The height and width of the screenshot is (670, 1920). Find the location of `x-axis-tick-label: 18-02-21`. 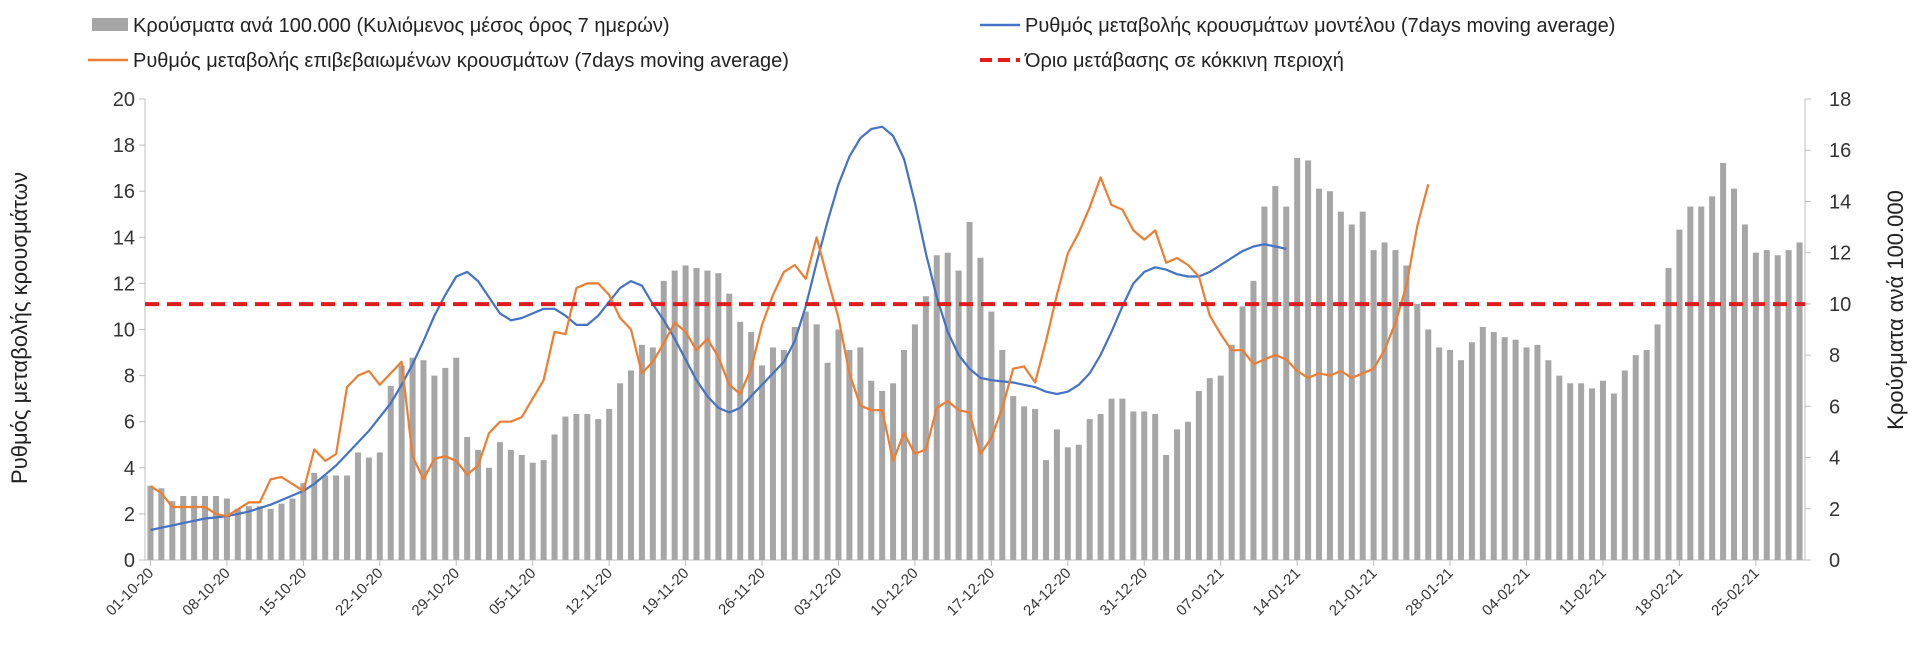

x-axis-tick-label: 18-02-21 is located at coordinates (1659, 592).